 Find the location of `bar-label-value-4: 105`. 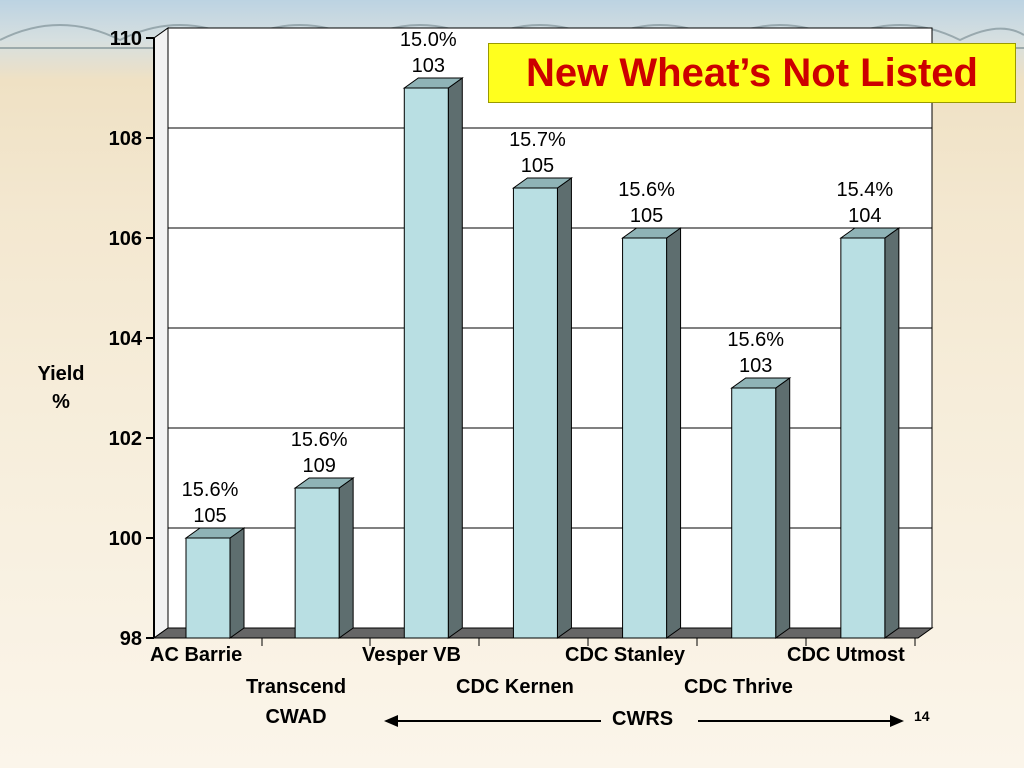

bar-label-value-4: 105 is located at coordinates (646, 216).